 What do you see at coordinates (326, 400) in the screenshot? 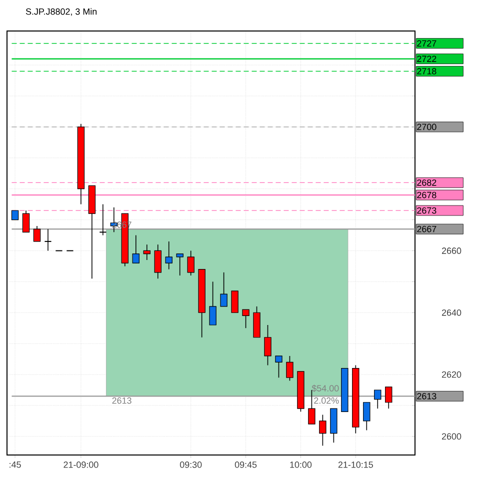
I see `annotation: 2.02%` at bounding box center [326, 400].